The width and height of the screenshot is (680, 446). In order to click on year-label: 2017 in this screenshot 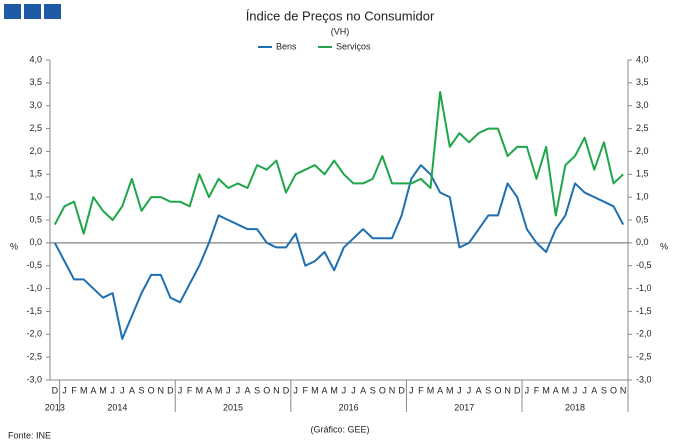, I will do `click(464, 407)`.